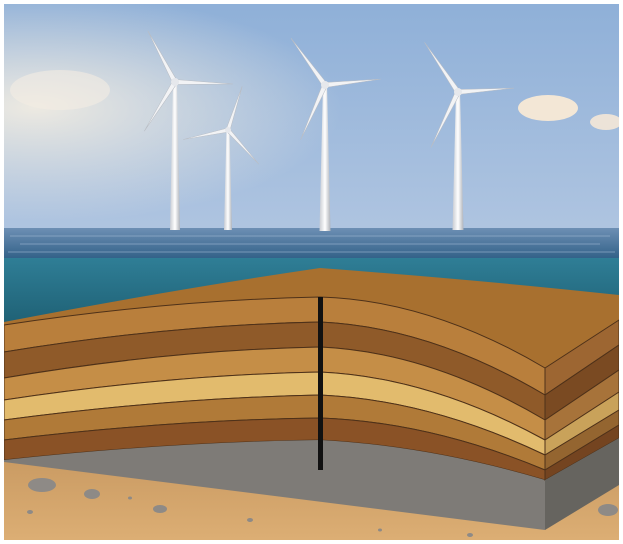  Describe the element at coordinates (311, 244) in the screenshot. I see `waves` at that location.